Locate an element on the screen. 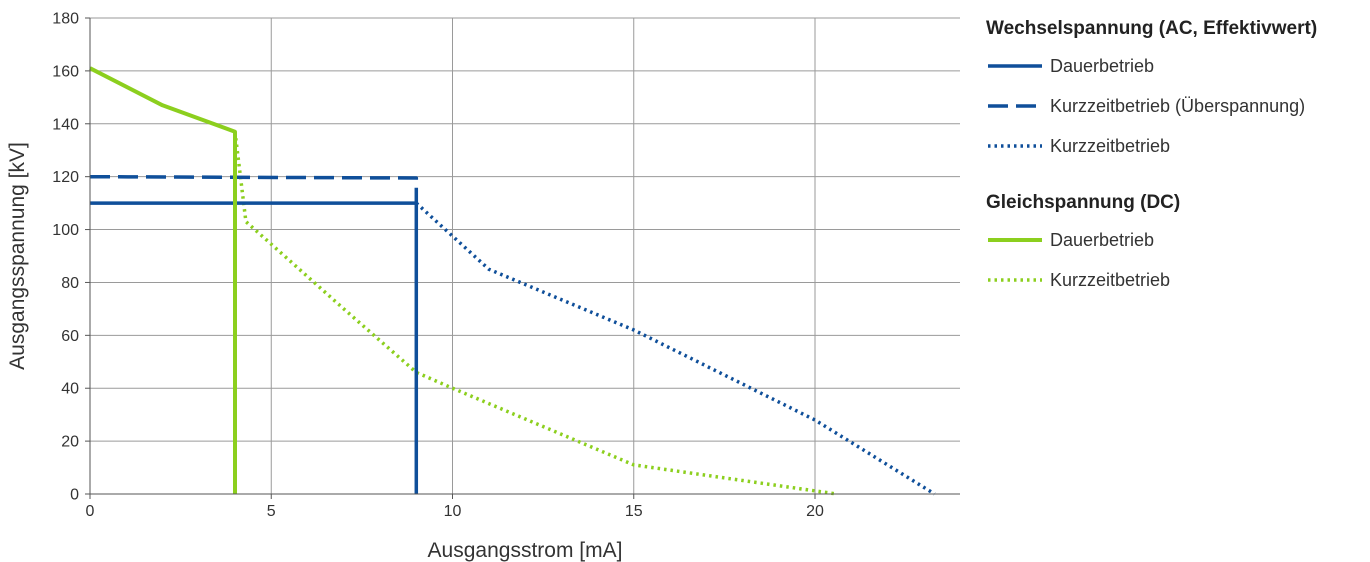  legend-label-ac-ueber: Kurzzeitbetrieb (Überspannung) is located at coordinates (1178, 105).